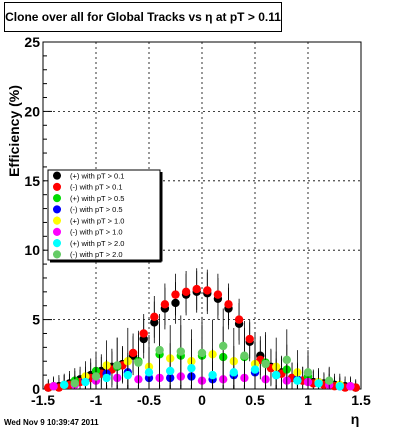  Describe the element at coordinates (361, 400) in the screenshot. I see `x-tick-label: 1.5` at that location.